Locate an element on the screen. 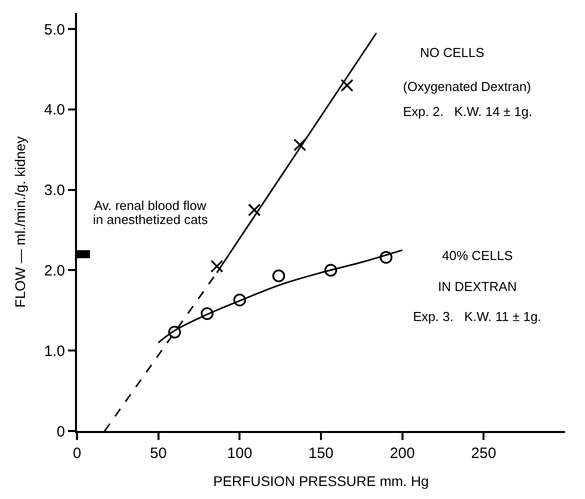 Image resolution: width=585 pixels, height=499 pixels. y-tick-label: 2.0 is located at coordinates (54, 271).